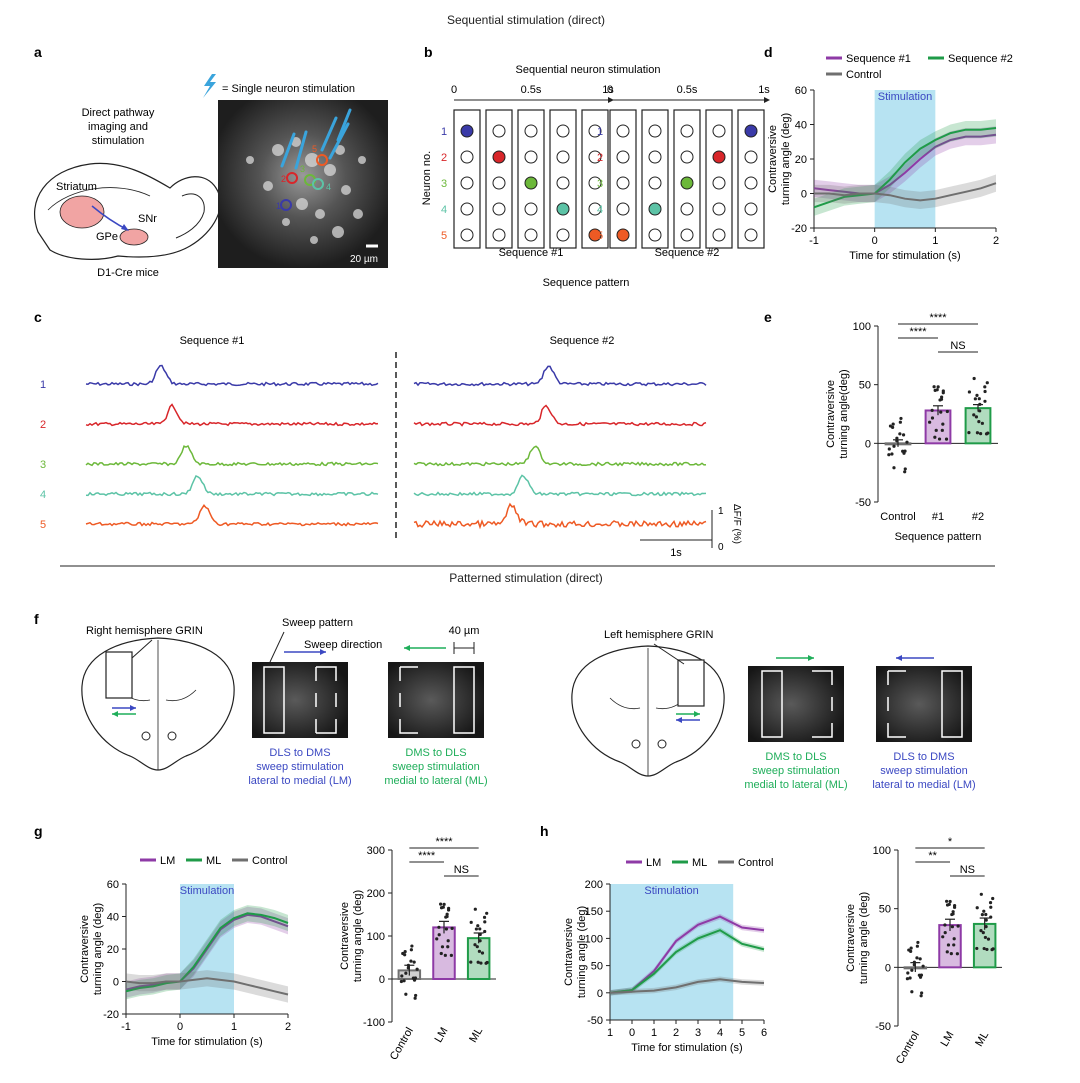  What do you see at coordinates (147, 219) in the screenshot?
I see `snr-label: SNr` at bounding box center [147, 219].